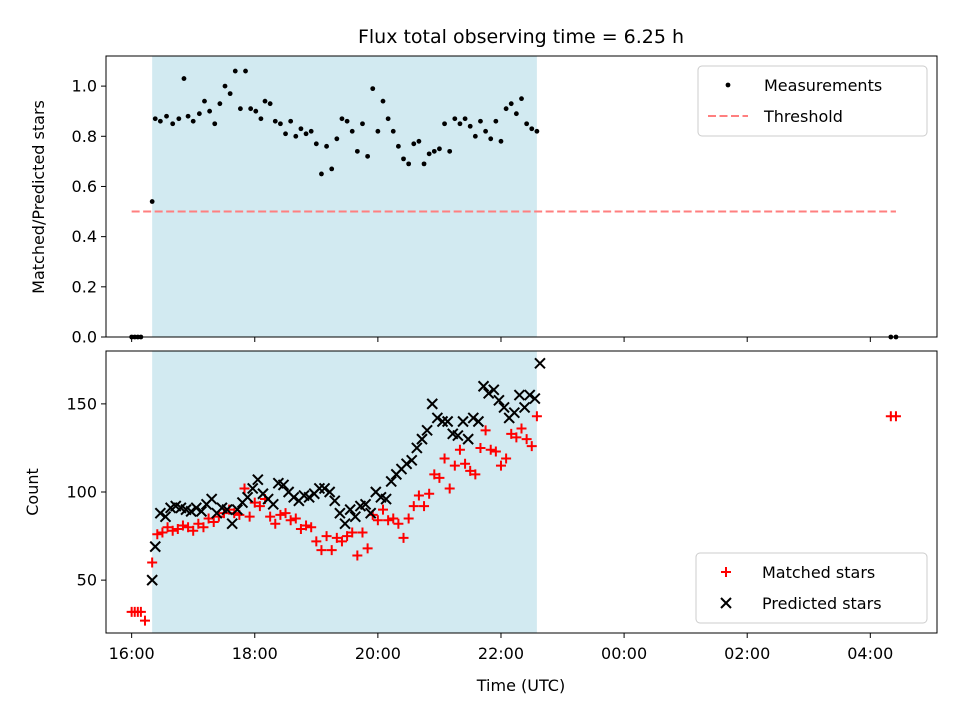 The height and width of the screenshot is (720, 960). I want to click on bottom-y-axis-label: Count, so click(32, 492).